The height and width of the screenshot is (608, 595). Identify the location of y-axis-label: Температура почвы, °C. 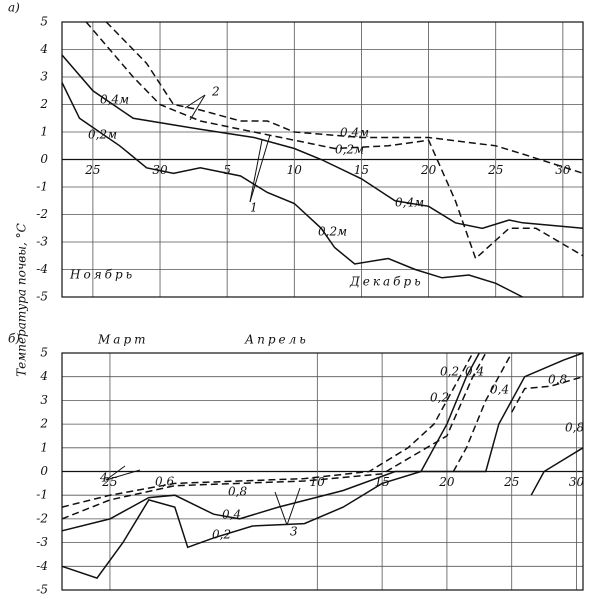
(22, 300).